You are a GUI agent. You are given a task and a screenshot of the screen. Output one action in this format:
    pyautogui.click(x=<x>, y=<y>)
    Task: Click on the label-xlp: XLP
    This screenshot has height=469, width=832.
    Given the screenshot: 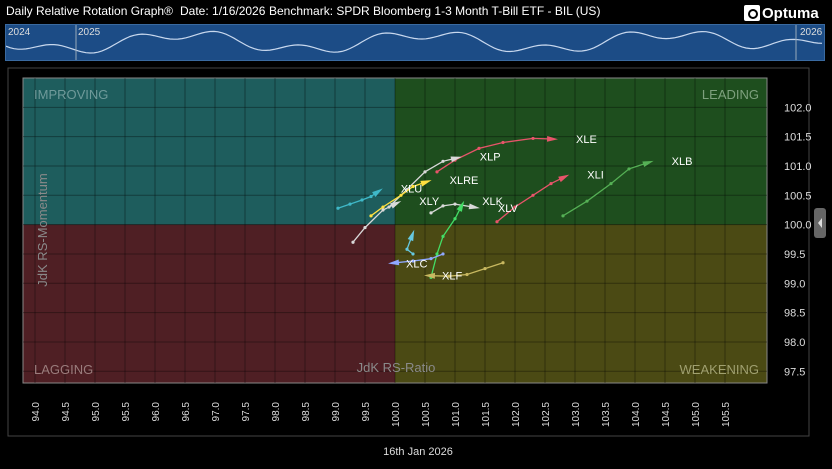 What is the action you would take?
    pyautogui.click(x=490, y=158)
    